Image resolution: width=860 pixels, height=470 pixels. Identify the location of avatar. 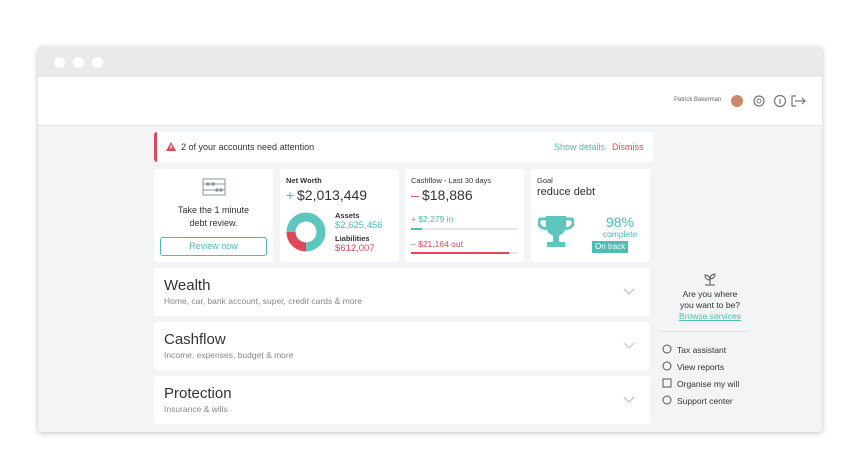
(737, 101).